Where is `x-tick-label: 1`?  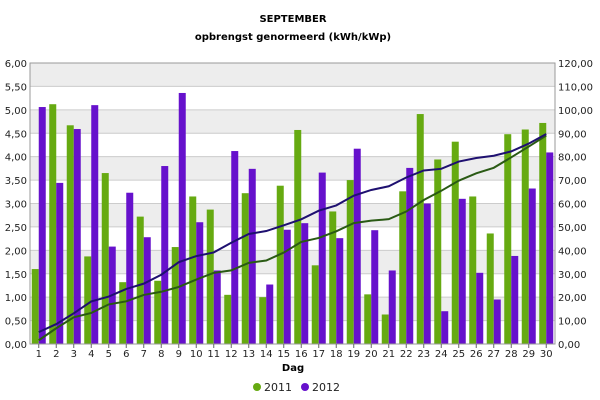
x-tick-label: 1 is located at coordinates (39, 354).